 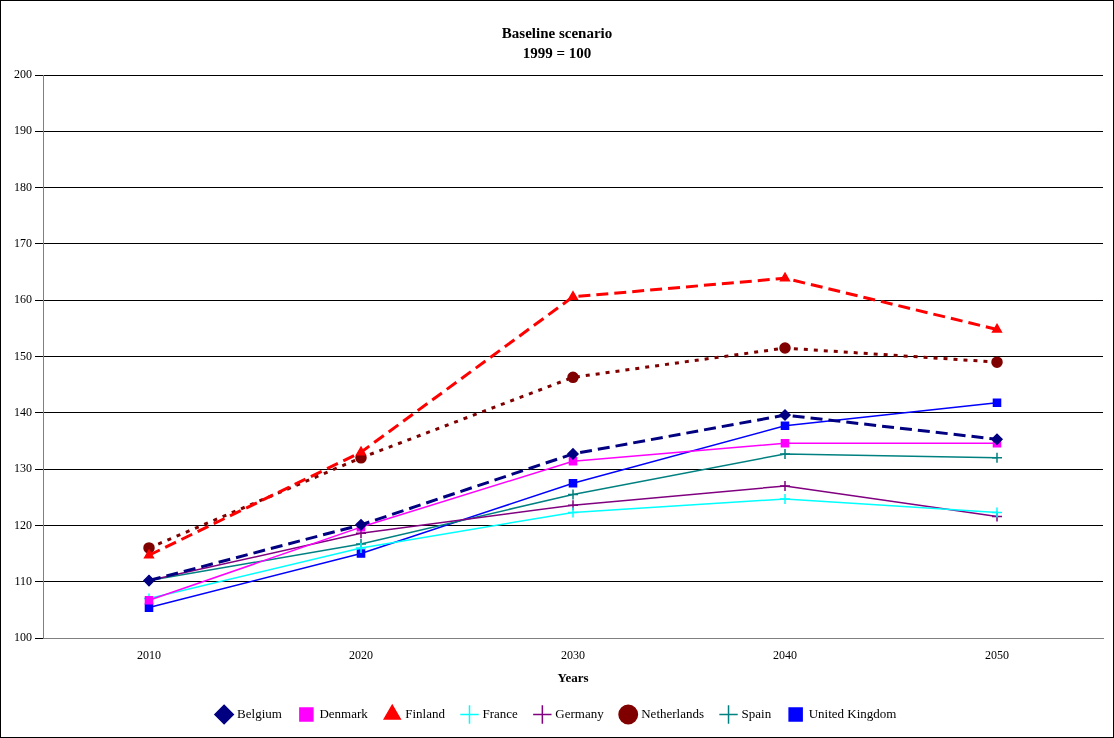 I want to click on x-tick-label: 2040, so click(x=785, y=655).